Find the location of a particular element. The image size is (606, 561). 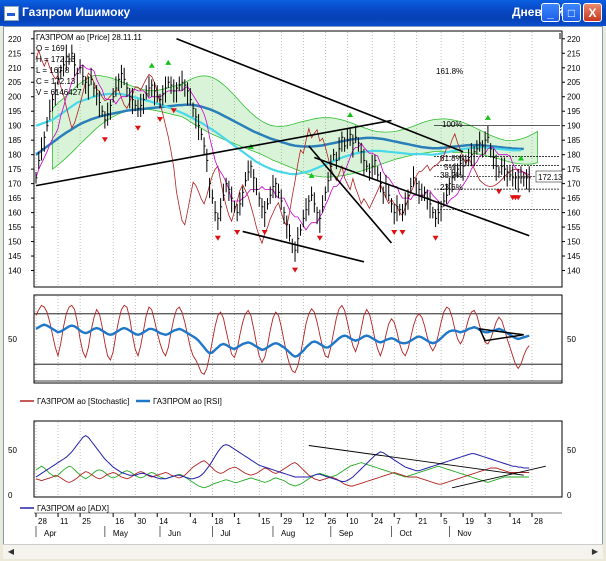

adx-tick-label-right: 0 is located at coordinates (569, 495).